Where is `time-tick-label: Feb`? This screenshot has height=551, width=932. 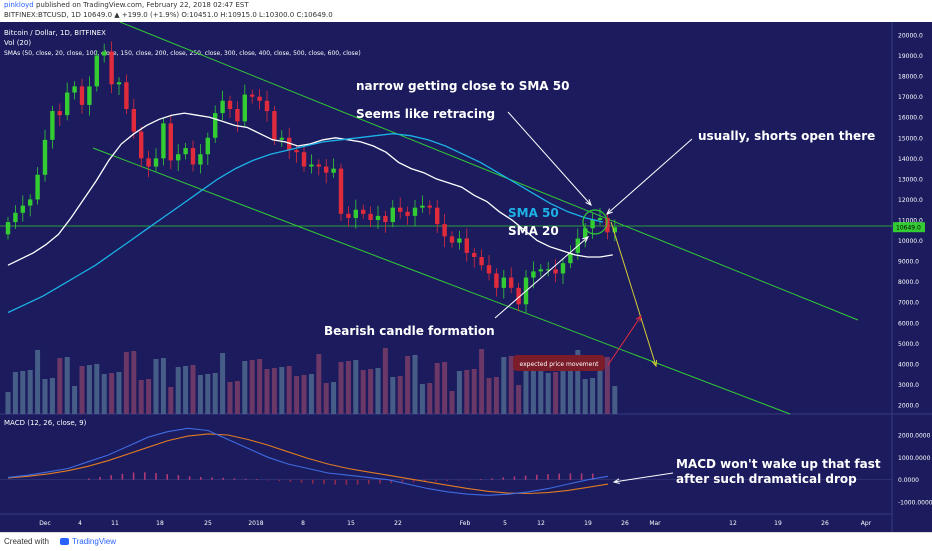
time-tick-label: Feb is located at coordinates (465, 523).